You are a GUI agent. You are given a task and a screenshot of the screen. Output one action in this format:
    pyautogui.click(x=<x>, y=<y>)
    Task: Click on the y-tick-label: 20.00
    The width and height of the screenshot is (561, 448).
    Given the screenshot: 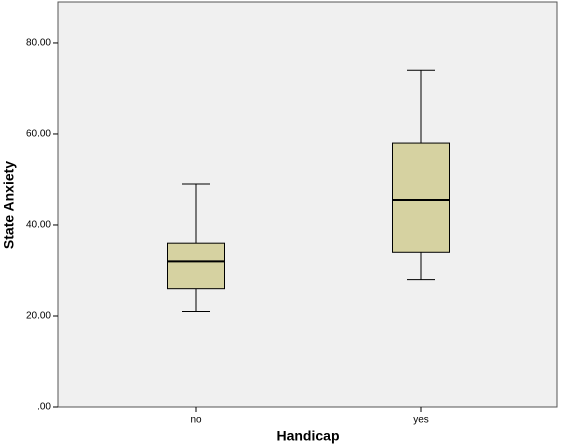 What is the action you would take?
    pyautogui.click(x=38, y=316)
    